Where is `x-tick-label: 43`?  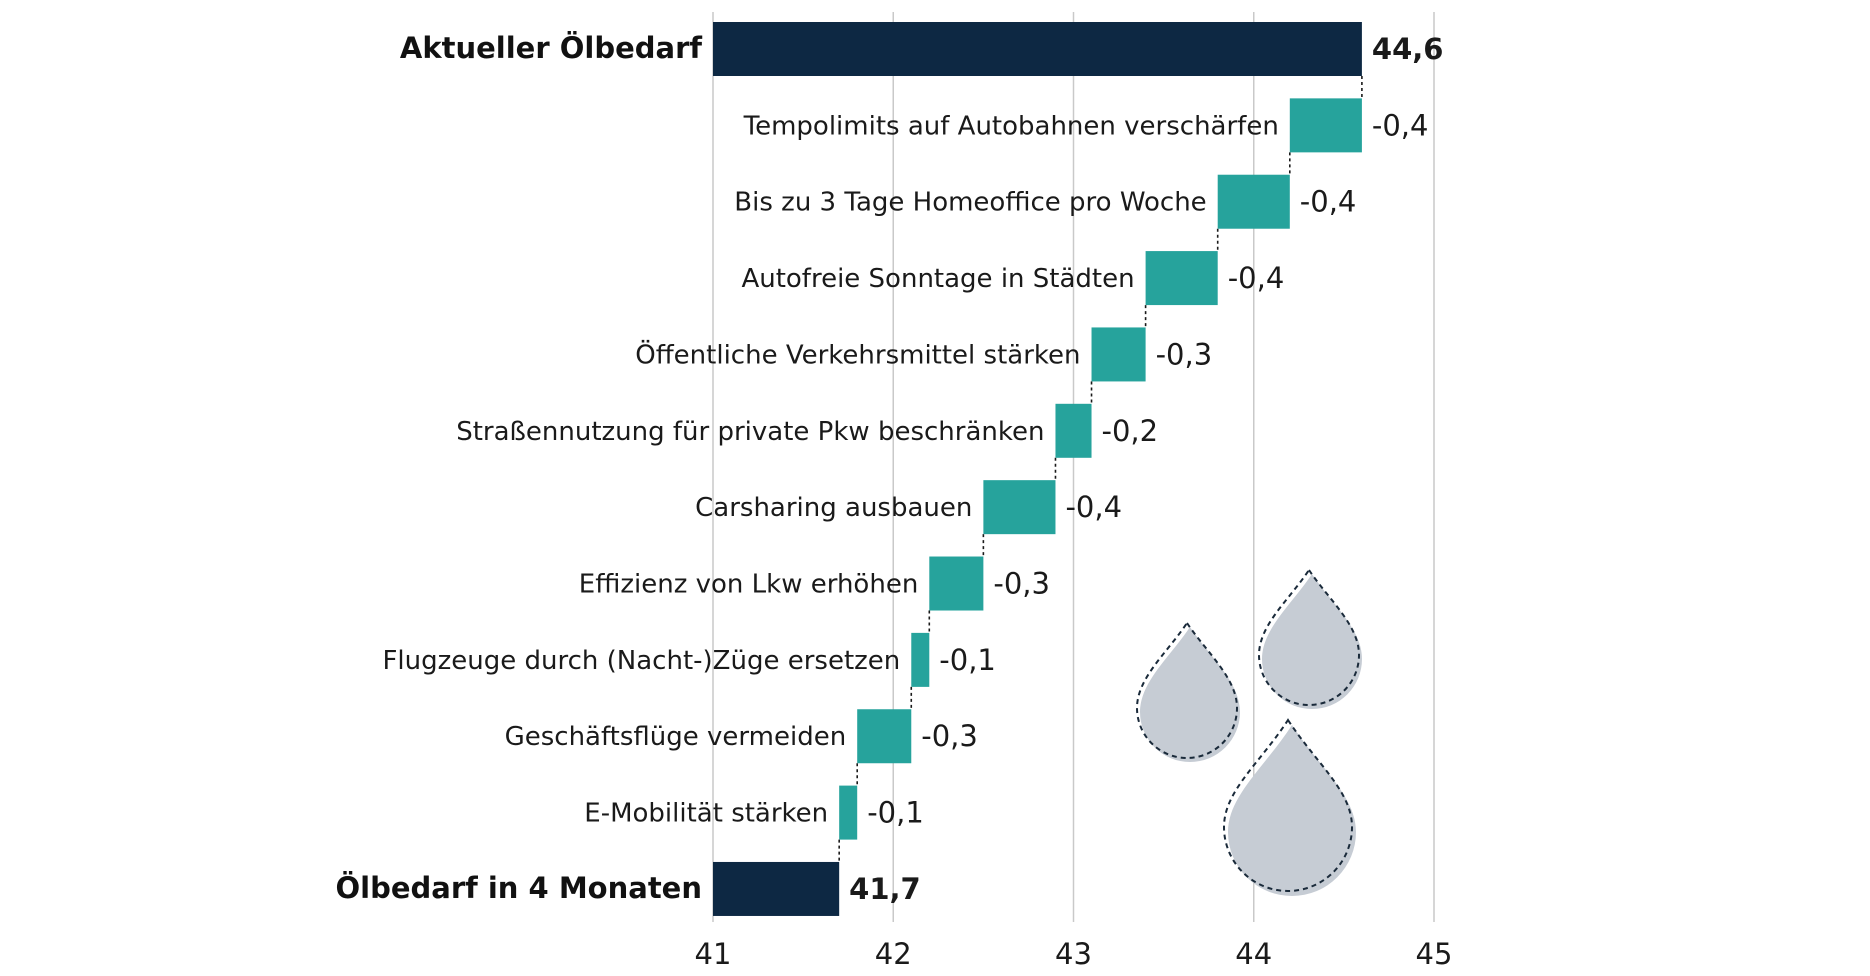
x-tick-label: 43 is located at coordinates (1073, 954).